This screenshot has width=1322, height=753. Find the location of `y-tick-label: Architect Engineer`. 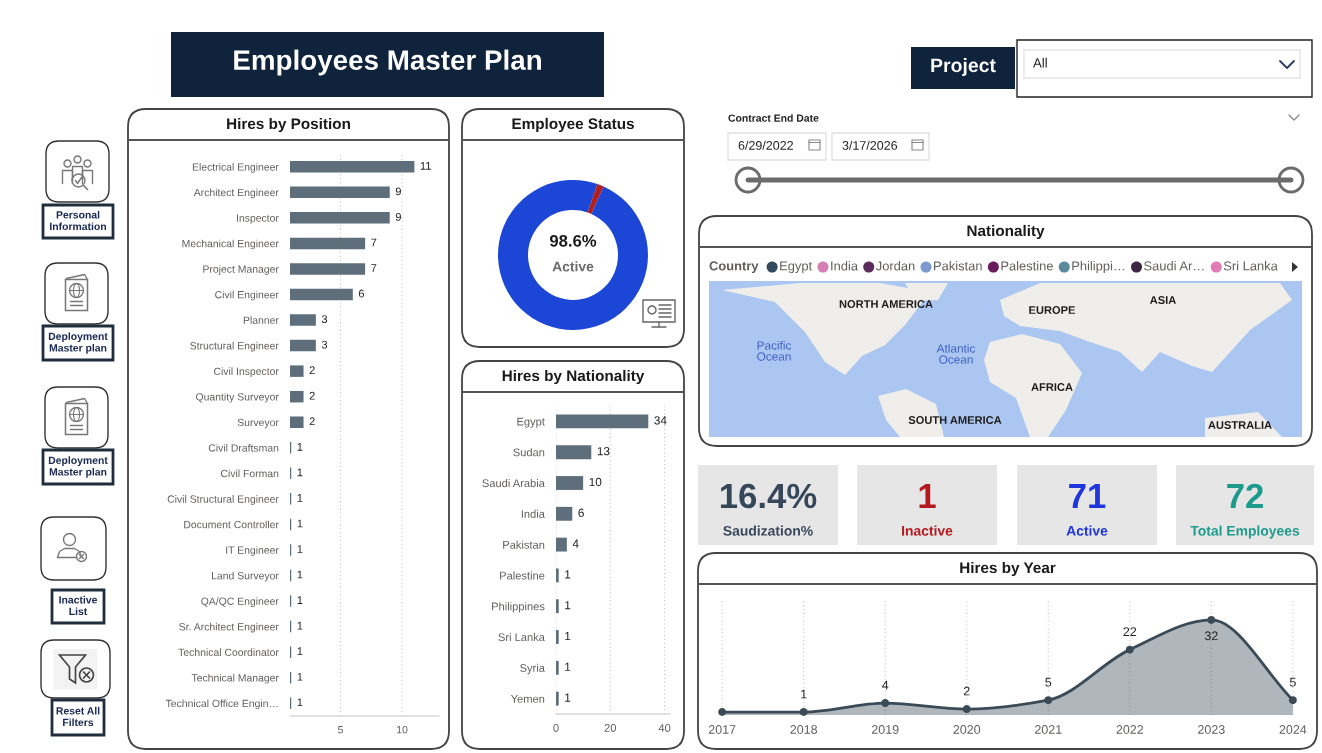

y-tick-label: Architect Engineer is located at coordinates (236, 193).